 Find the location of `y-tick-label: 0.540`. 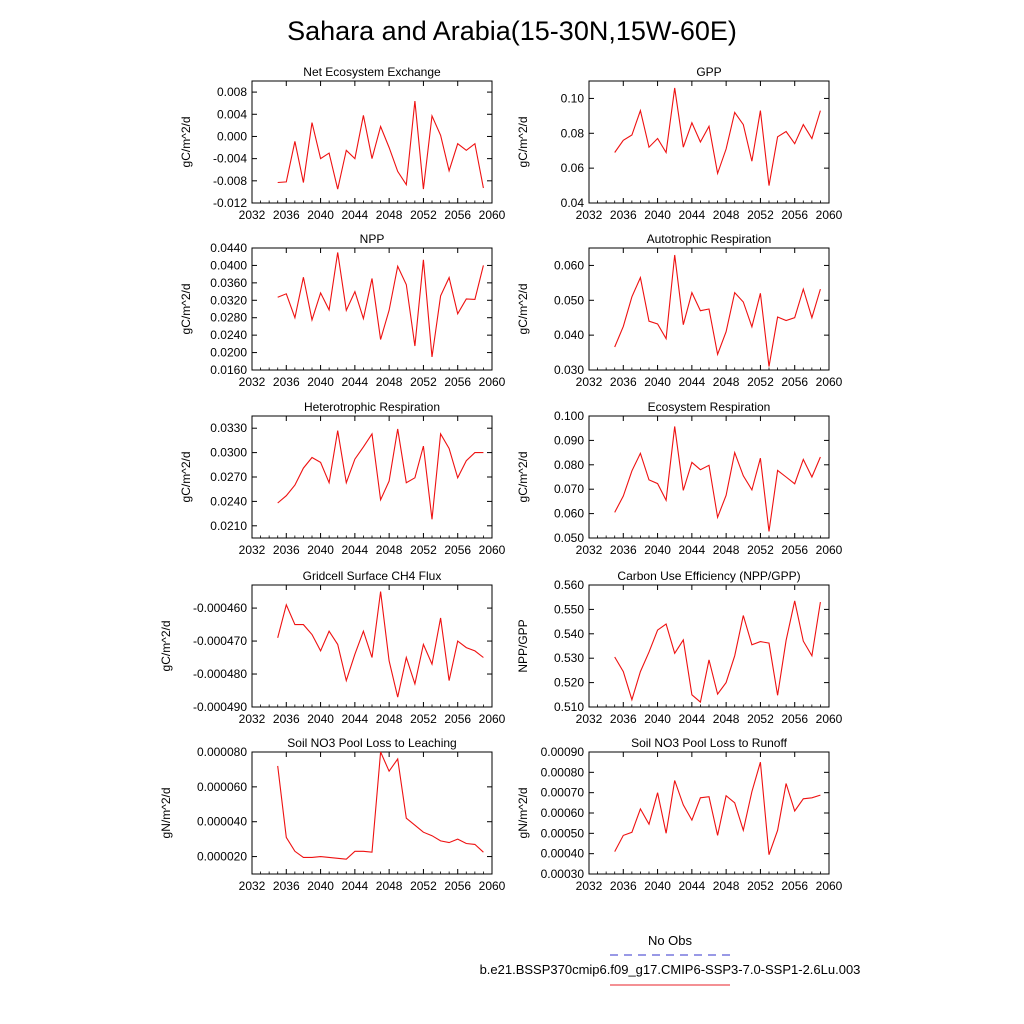

y-tick-label: 0.540 is located at coordinates (569, 634).